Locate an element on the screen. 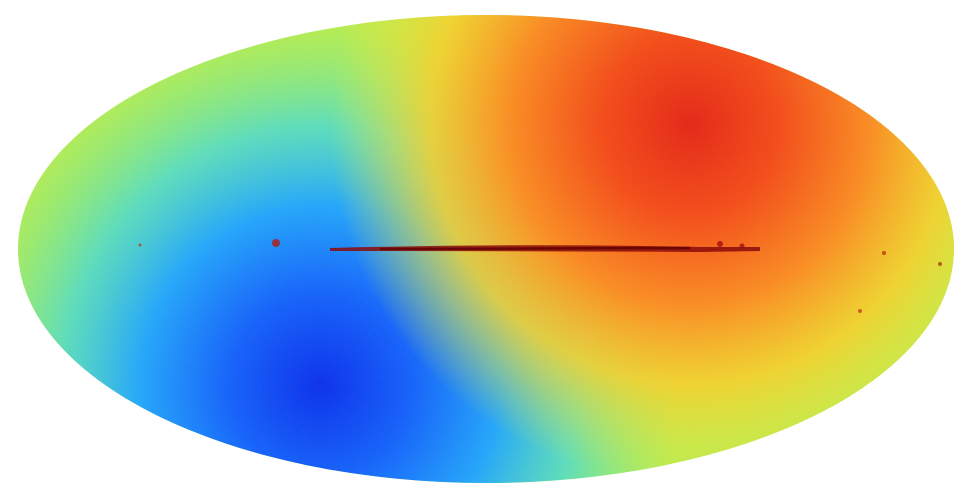 Image resolution: width=972 pixels, height=498 pixels. galactic-plane is located at coordinates (540, 276).